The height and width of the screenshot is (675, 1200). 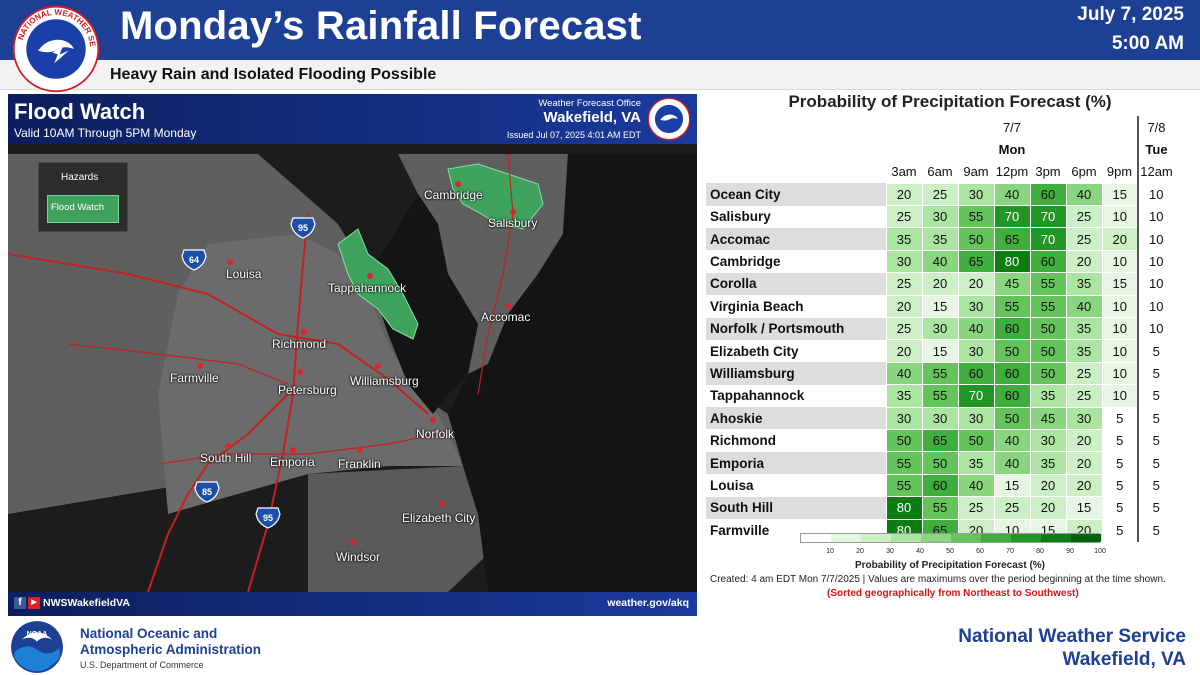 What do you see at coordinates (573, 135) in the screenshot?
I see `issued-time: Issued Jul 07, 2025 4:01 AM EDT` at bounding box center [573, 135].